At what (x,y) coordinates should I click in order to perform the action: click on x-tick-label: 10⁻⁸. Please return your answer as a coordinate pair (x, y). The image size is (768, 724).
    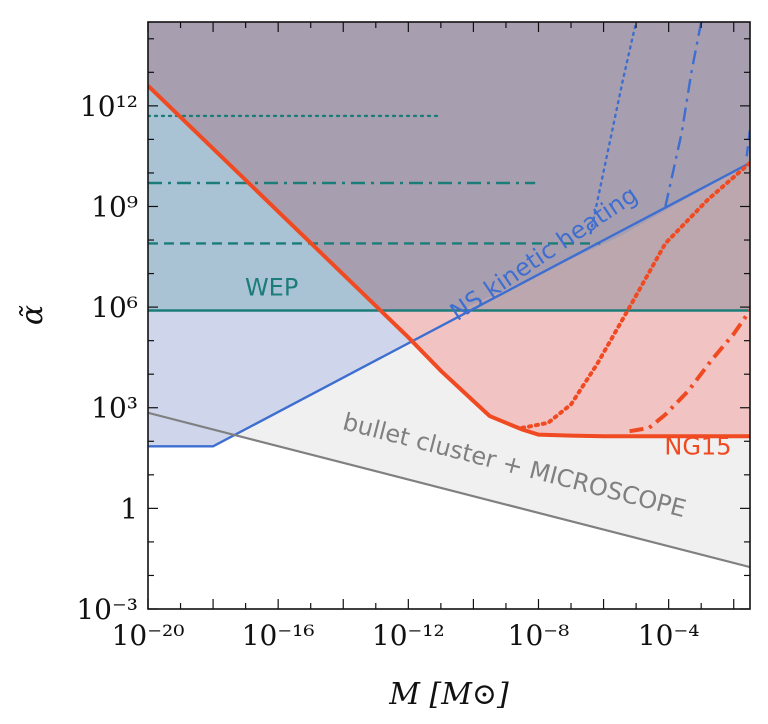
    Looking at the image, I should click on (539, 635).